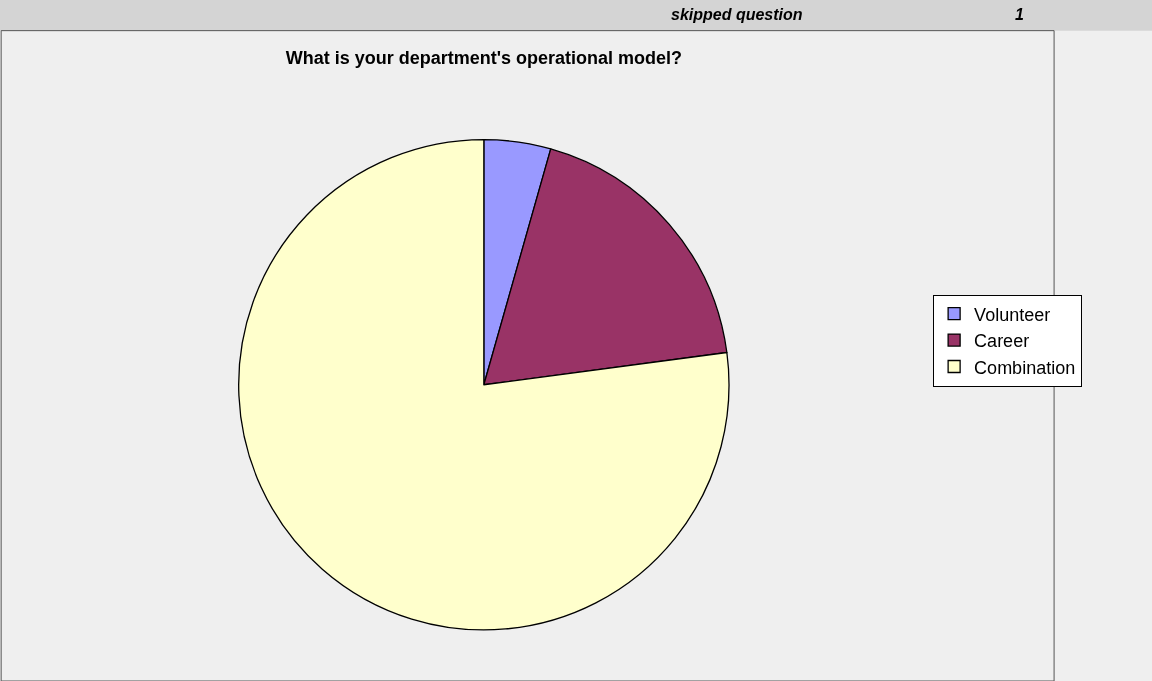  What do you see at coordinates (1019, 14) in the screenshot?
I see `text: 1` at bounding box center [1019, 14].